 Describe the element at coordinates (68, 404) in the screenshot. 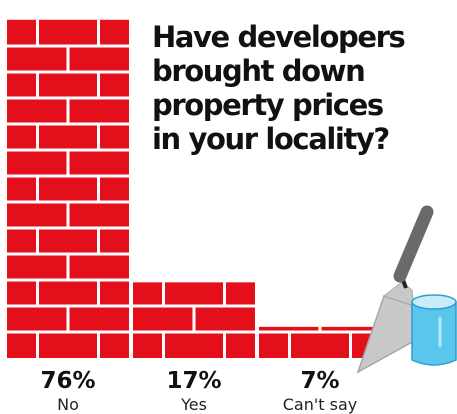

I see `category-label: No` at that location.